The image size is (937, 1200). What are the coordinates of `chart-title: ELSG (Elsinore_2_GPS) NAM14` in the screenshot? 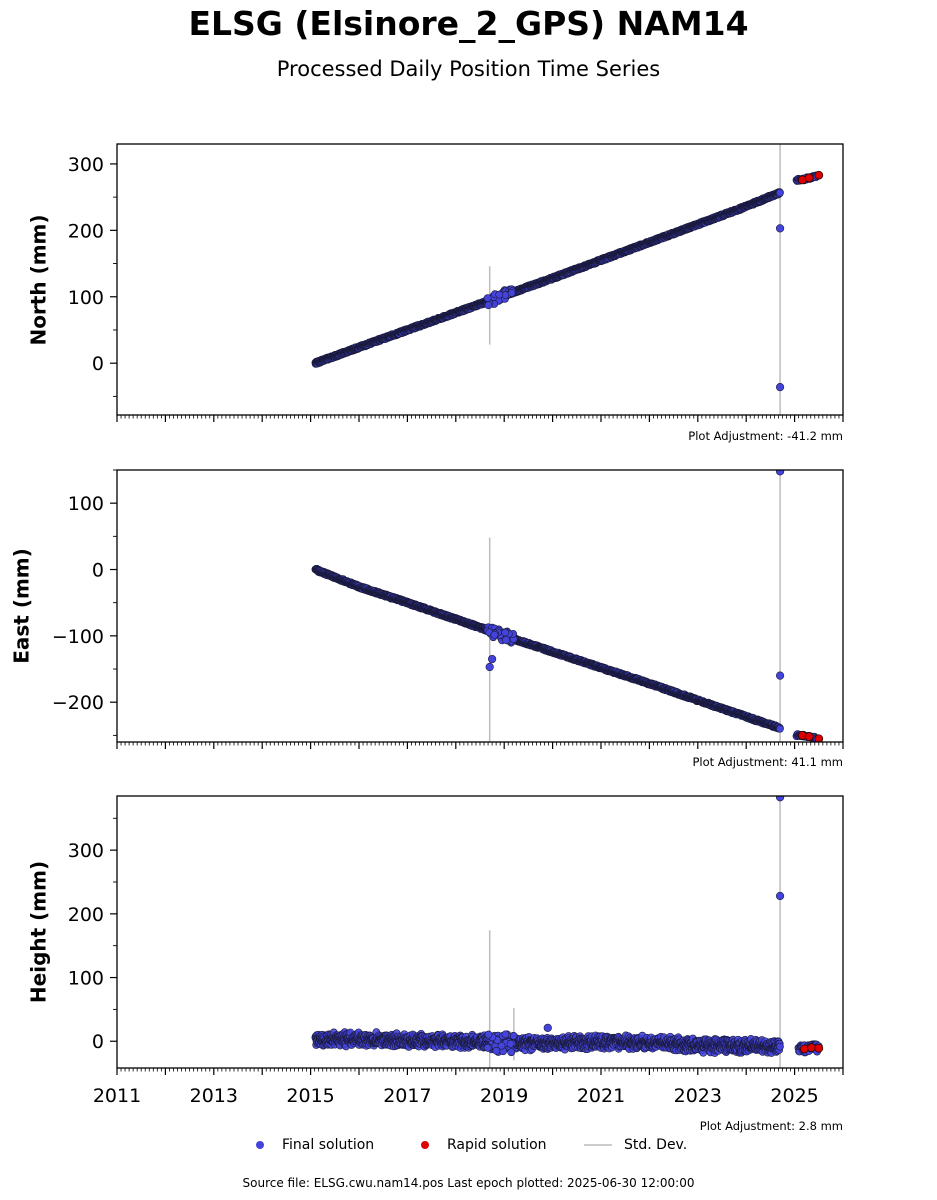 It's located at (468, 23).